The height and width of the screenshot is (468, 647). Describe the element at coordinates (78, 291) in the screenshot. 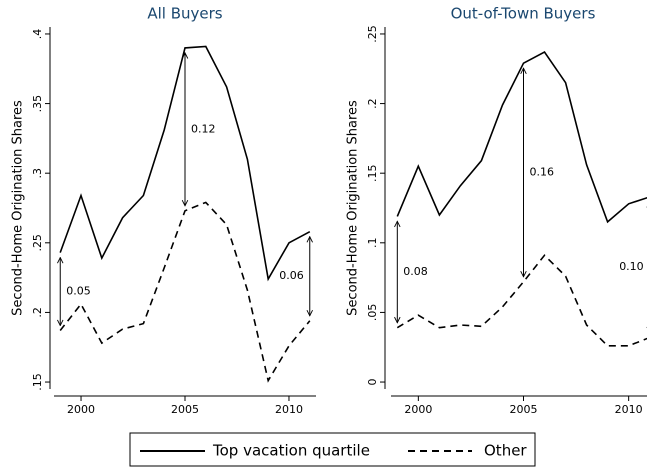

I see `gap-label: 0.05` at that location.